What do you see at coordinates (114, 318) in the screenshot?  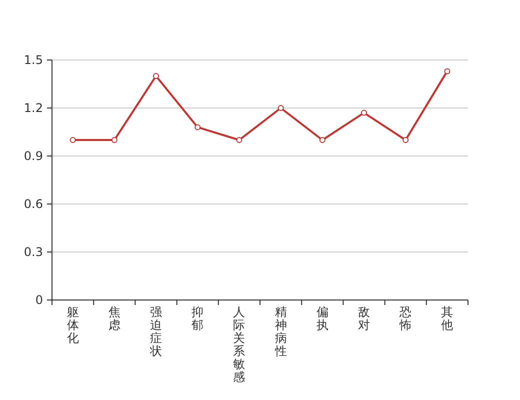 I see `x-tick-label: 焦虑` at bounding box center [114, 318].